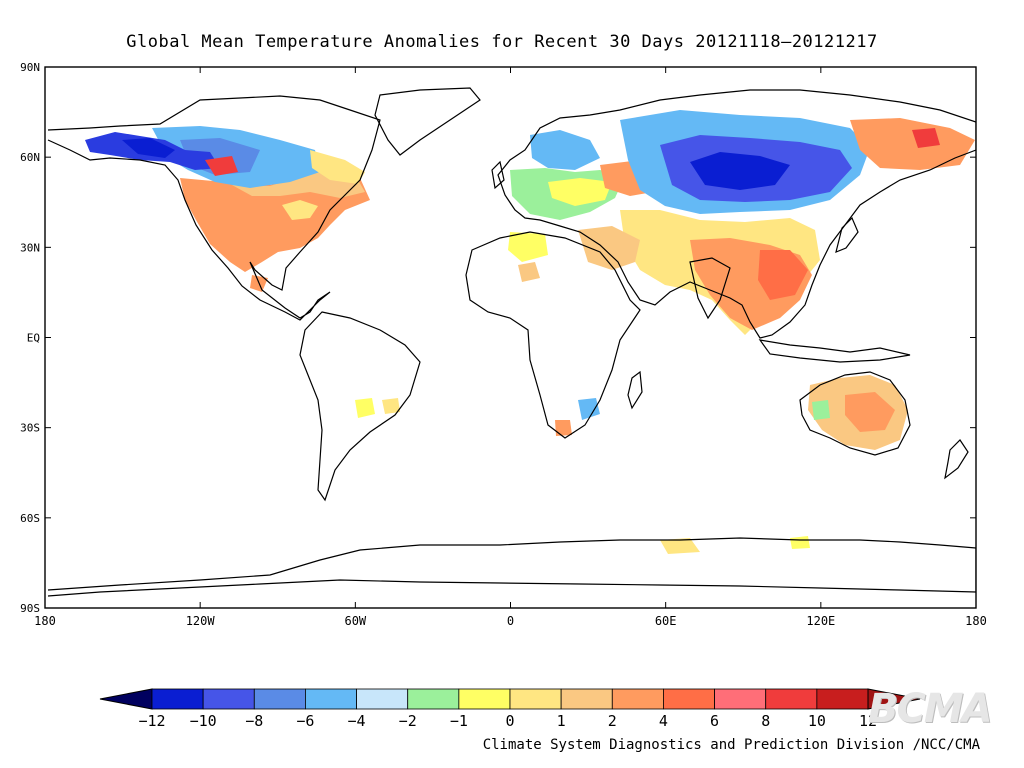  Describe the element at coordinates (821, 410) in the screenshot. I see `anomaly-australia-cool` at that location.